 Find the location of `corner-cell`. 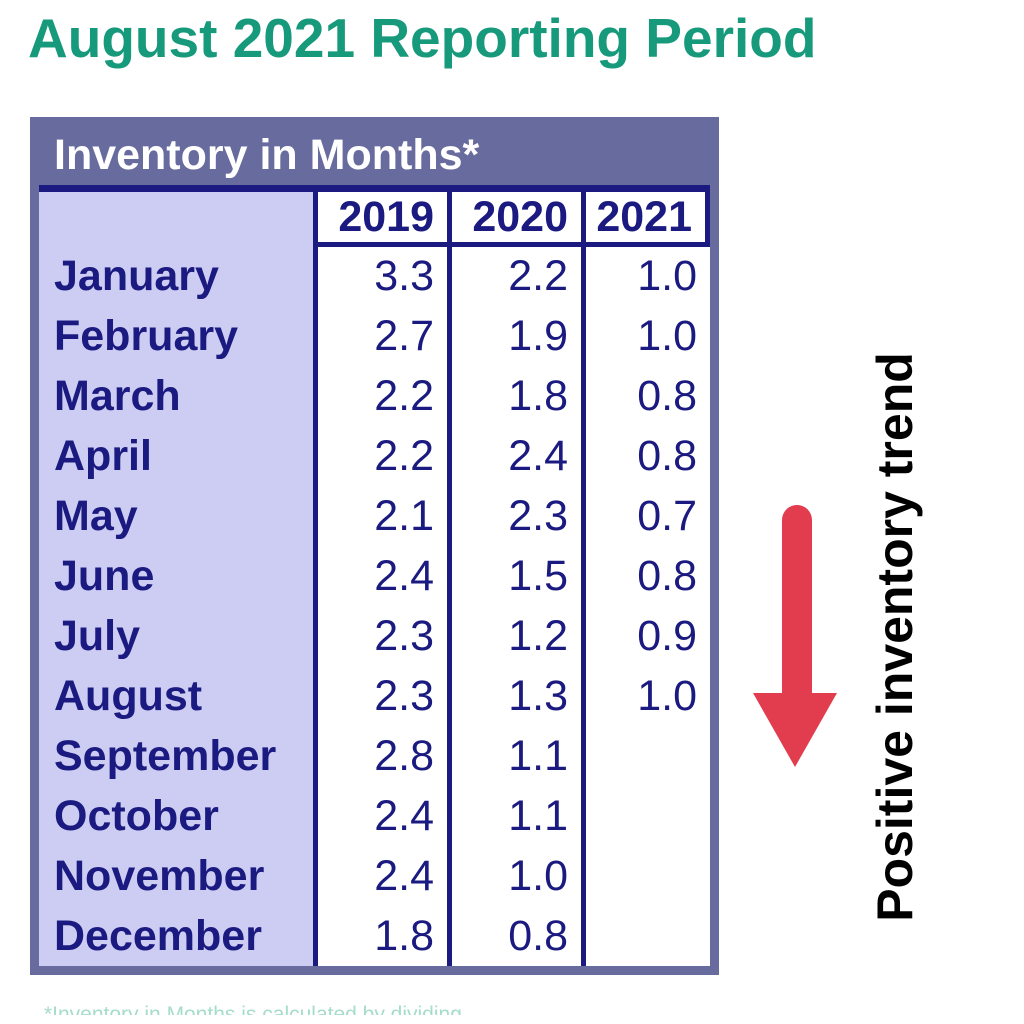

corner-cell is located at coordinates (176, 219).